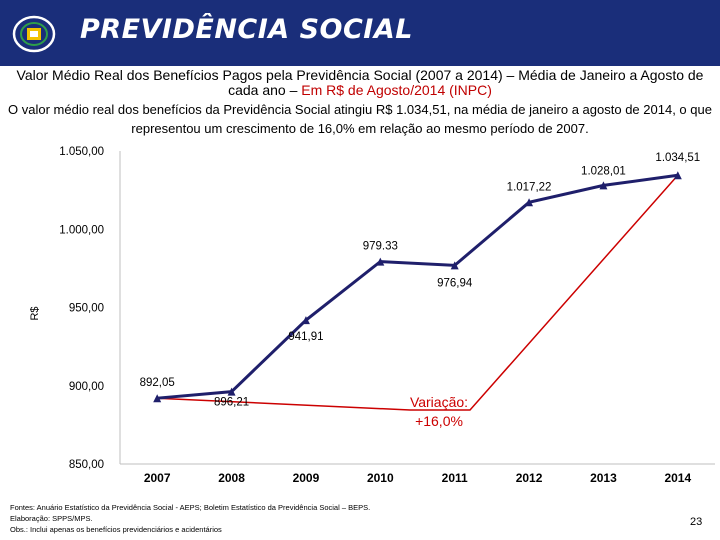 The height and width of the screenshot is (540, 720). What do you see at coordinates (231, 403) in the screenshot?
I see `data-label: 896,21` at bounding box center [231, 403].